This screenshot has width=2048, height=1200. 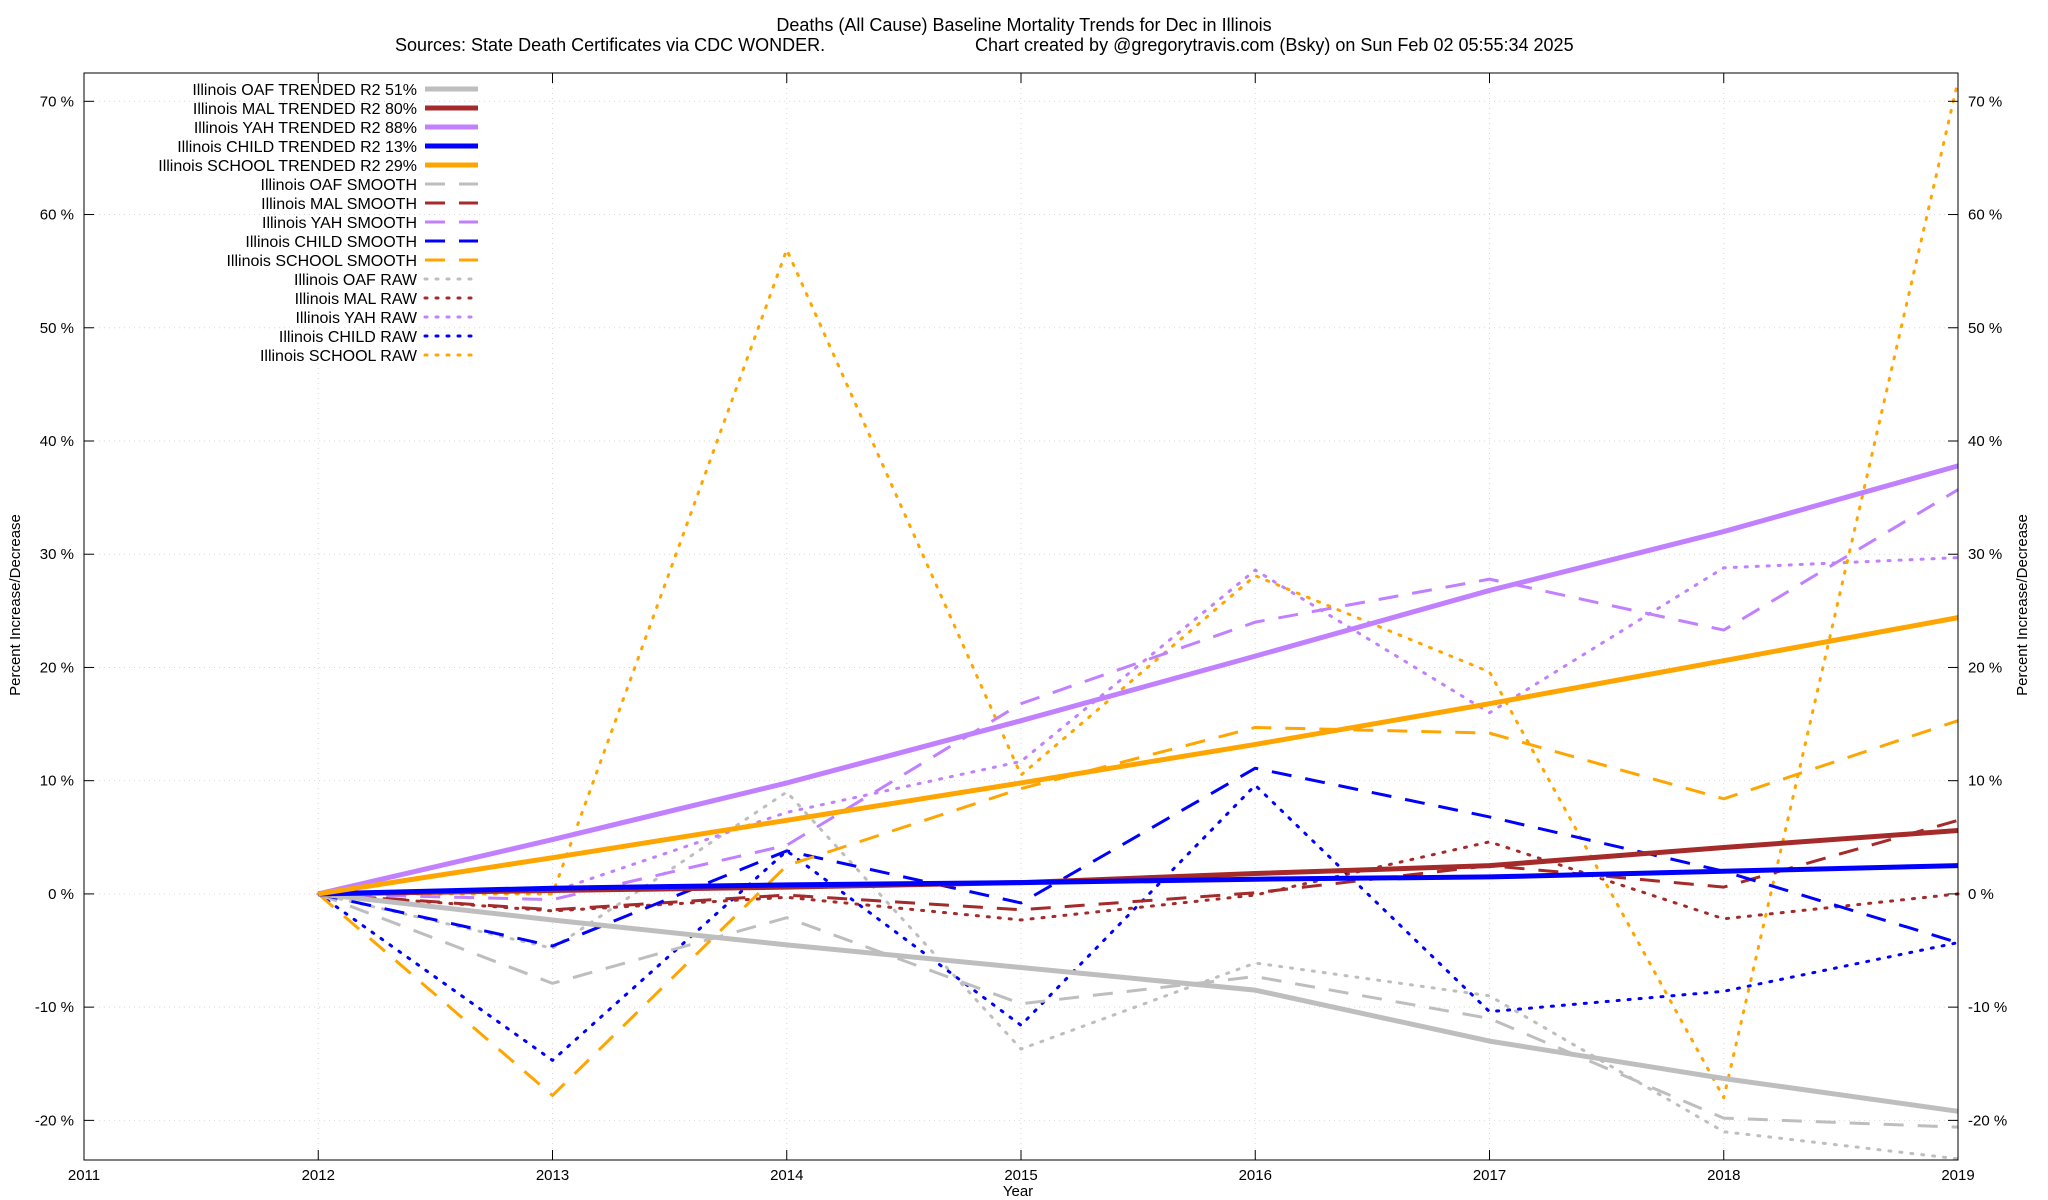 I want to click on y-tick-label: 60 %, so click(x=57, y=215).